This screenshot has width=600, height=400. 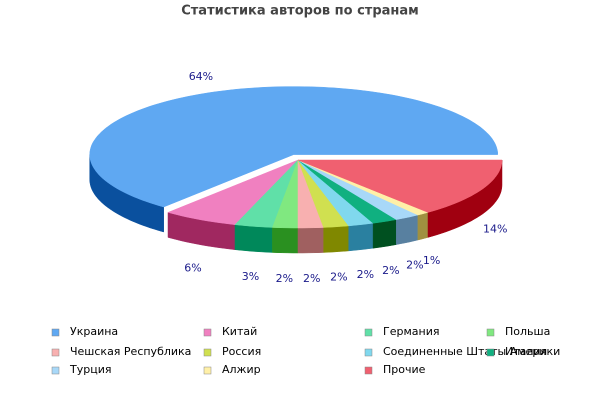 I want to click on legend-label: Италия, so click(x=526, y=351).